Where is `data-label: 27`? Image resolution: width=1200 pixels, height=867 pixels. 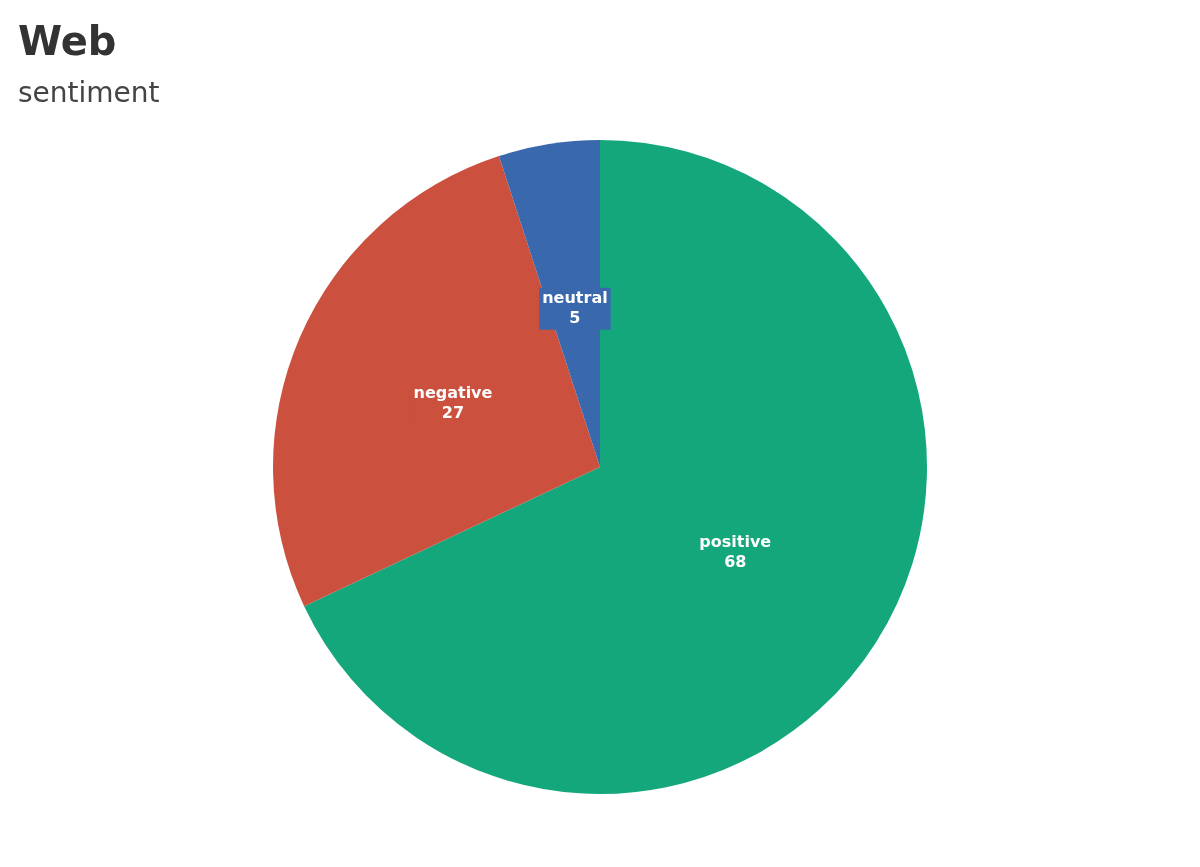
data-label: 27 is located at coordinates (453, 412).